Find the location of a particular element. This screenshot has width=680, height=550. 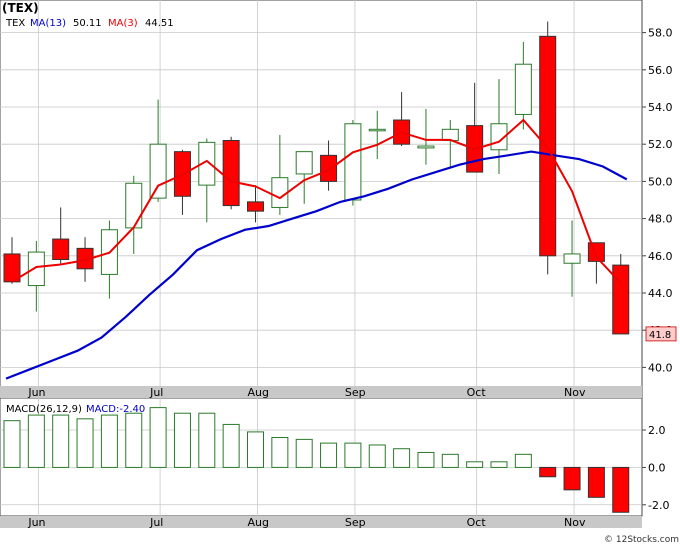

price-month-label: Oct is located at coordinates (477, 392).